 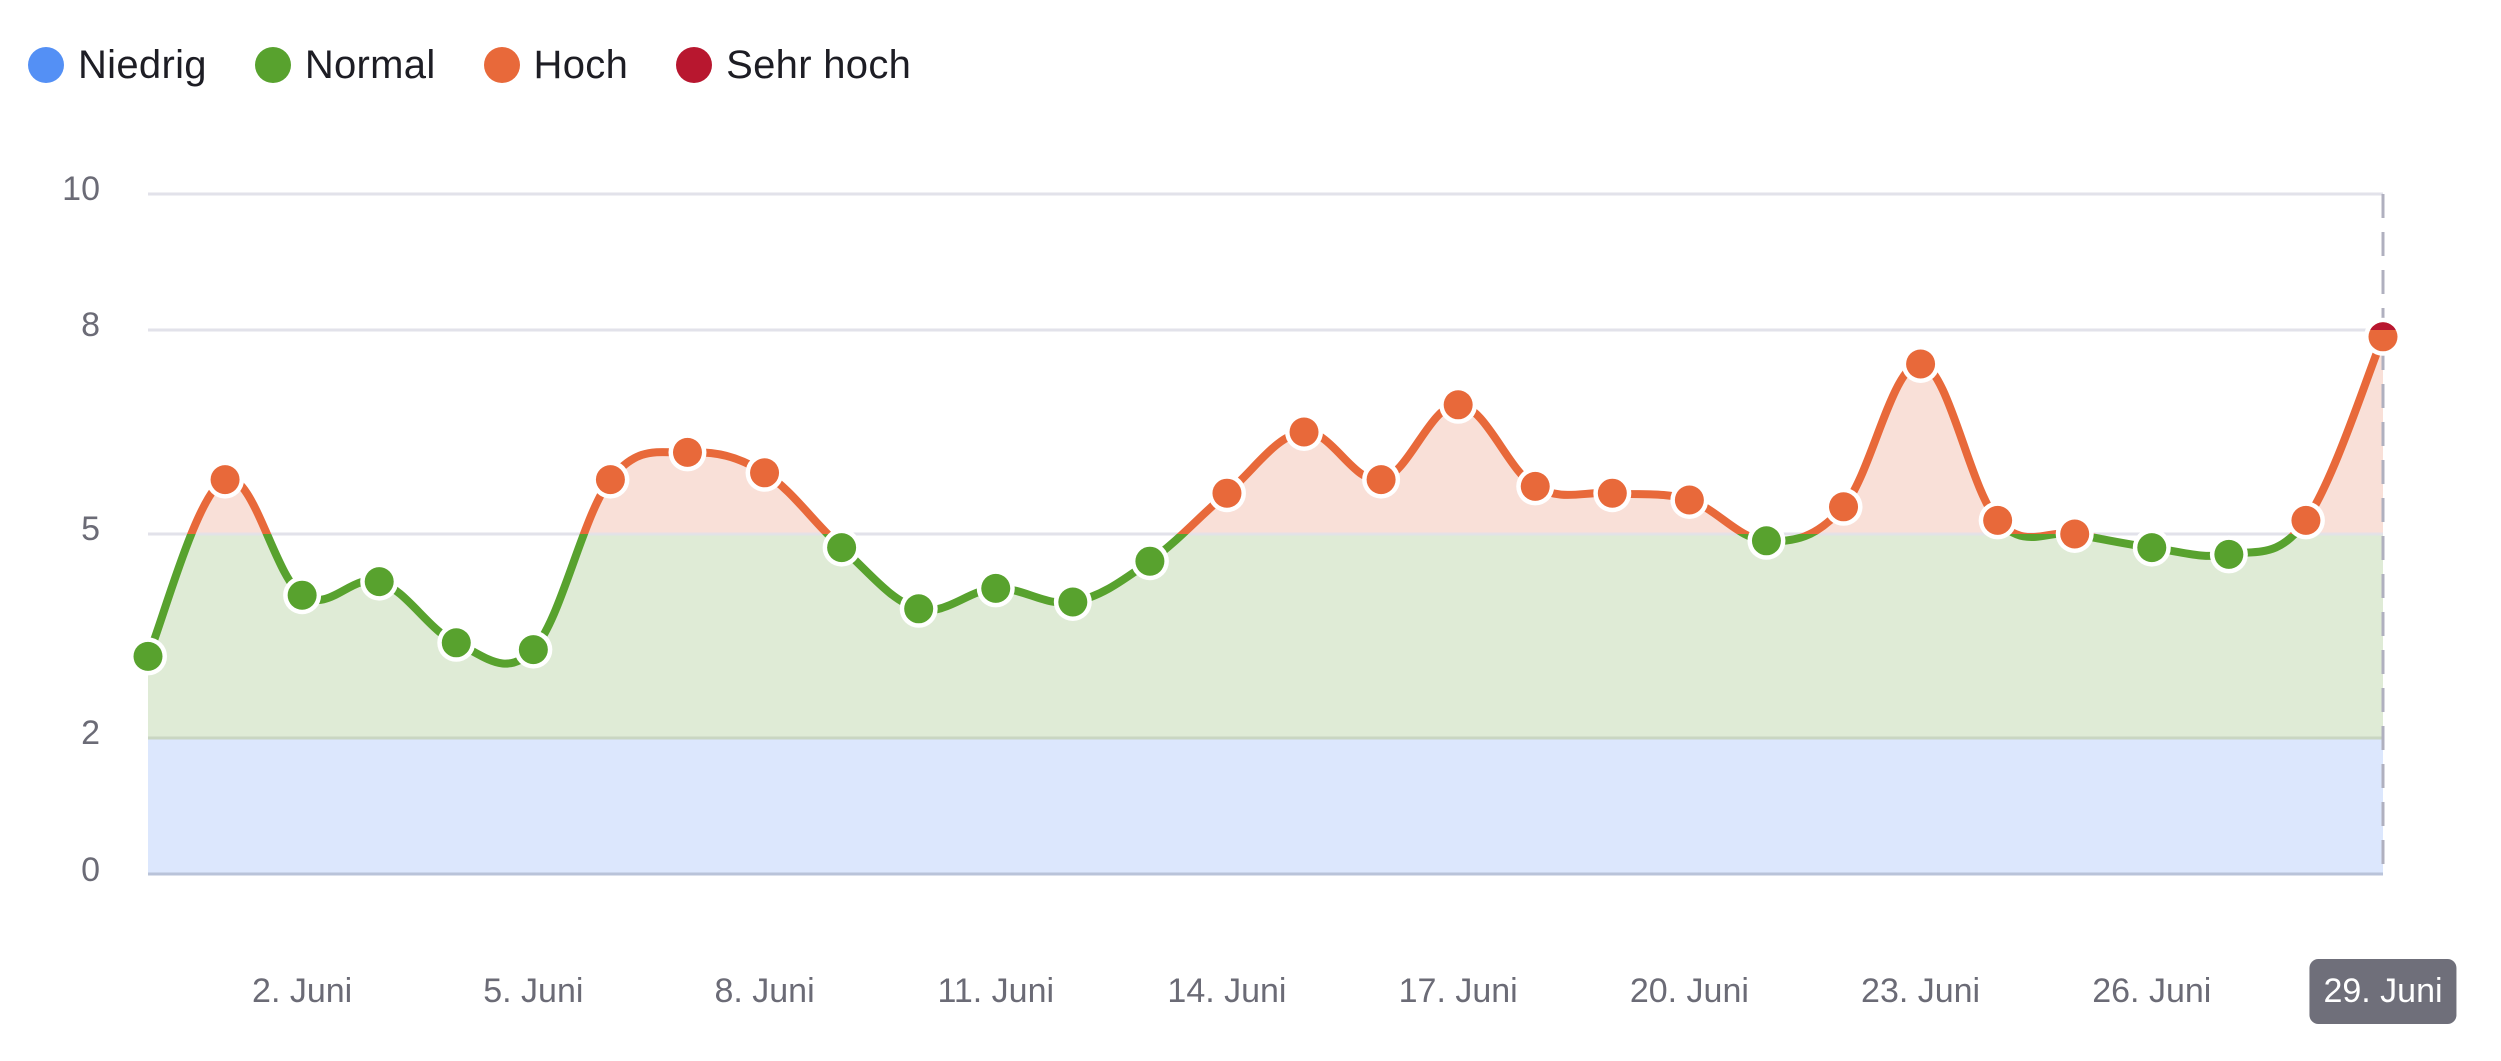 I want to click on x-tick-label: 23. Juni, so click(x=1921, y=991).